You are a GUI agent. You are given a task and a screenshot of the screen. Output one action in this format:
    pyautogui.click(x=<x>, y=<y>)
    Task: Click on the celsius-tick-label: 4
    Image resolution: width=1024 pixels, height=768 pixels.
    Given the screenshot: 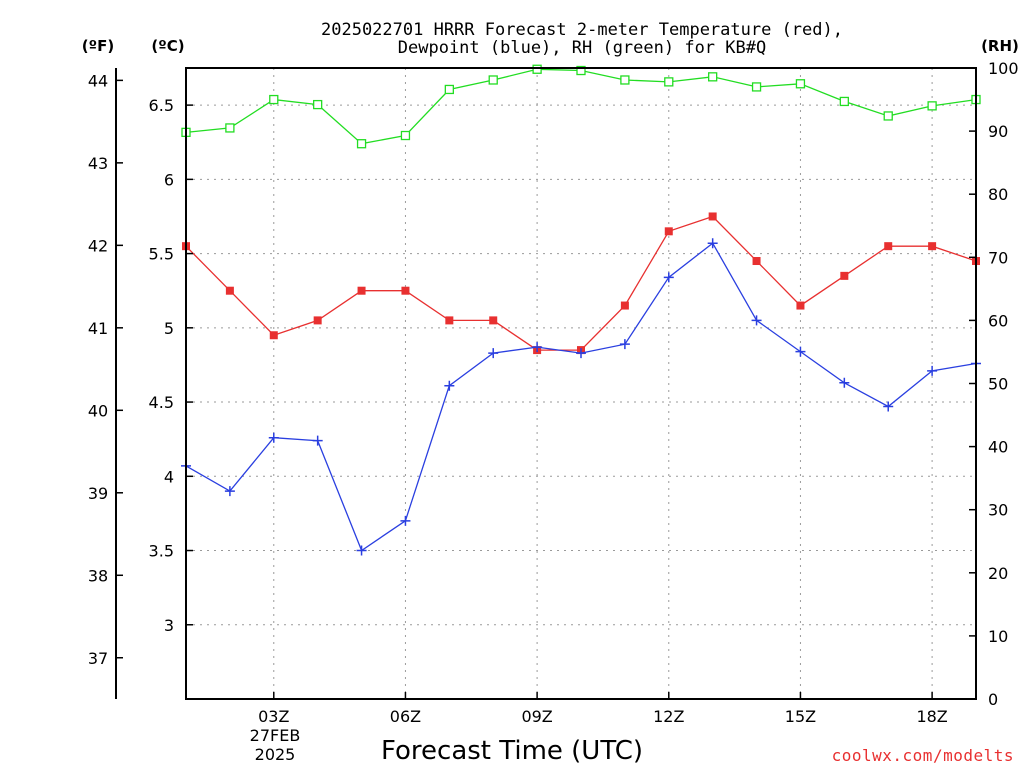 What is the action you would take?
    pyautogui.click(x=169, y=476)
    